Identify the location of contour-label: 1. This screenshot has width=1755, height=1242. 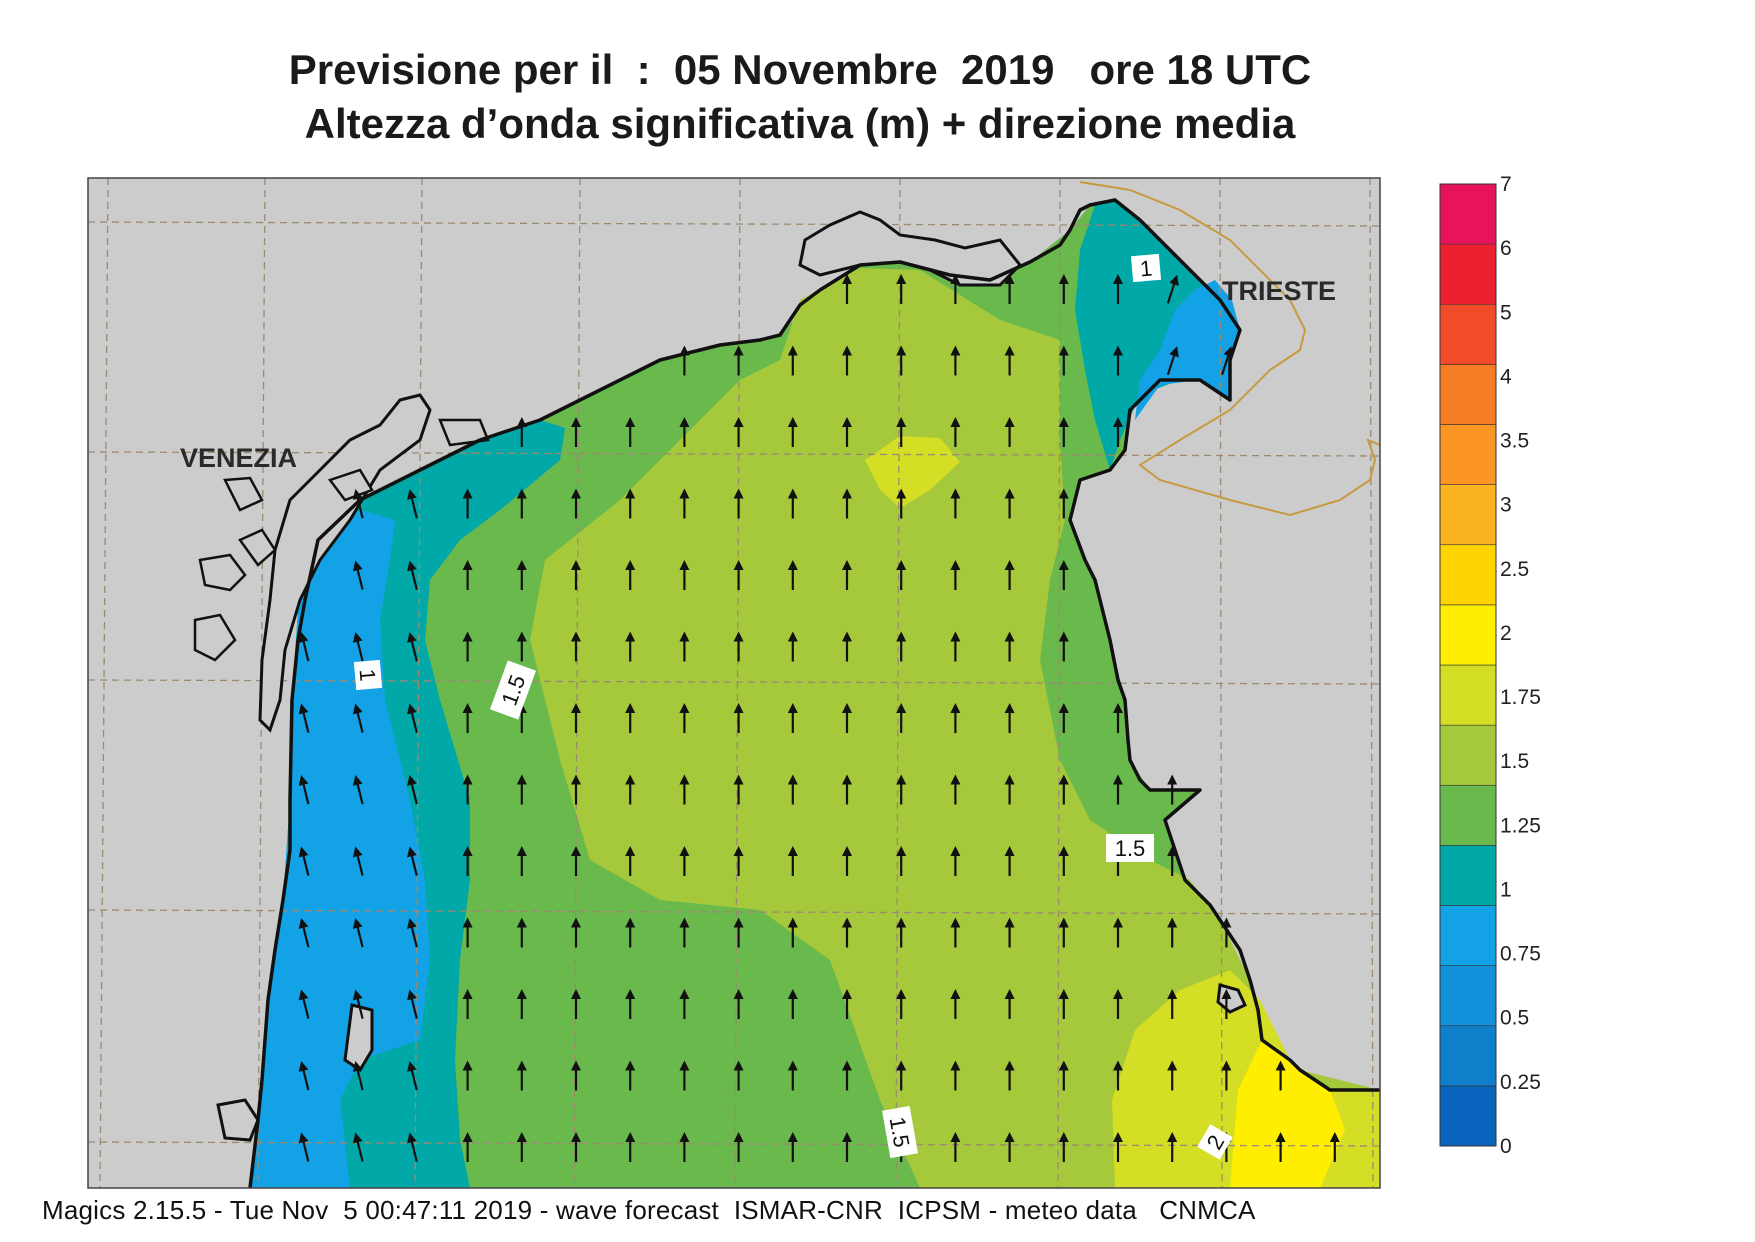
(1146, 268).